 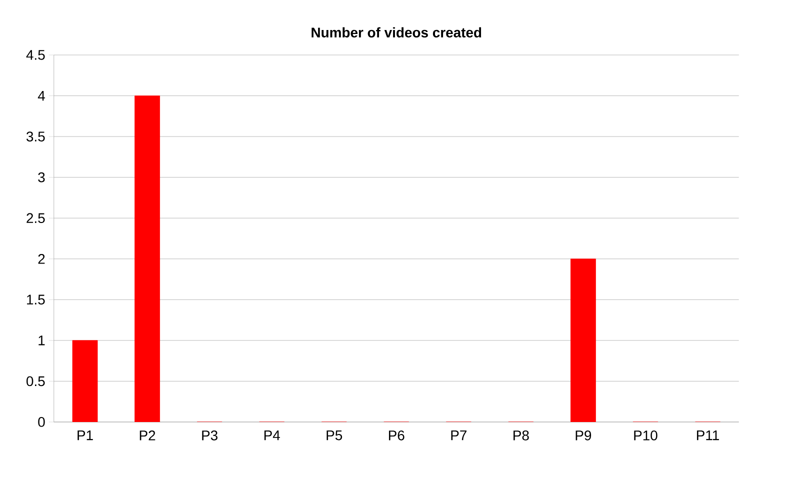 I want to click on chart-title: Number of videos created, so click(x=397, y=32).